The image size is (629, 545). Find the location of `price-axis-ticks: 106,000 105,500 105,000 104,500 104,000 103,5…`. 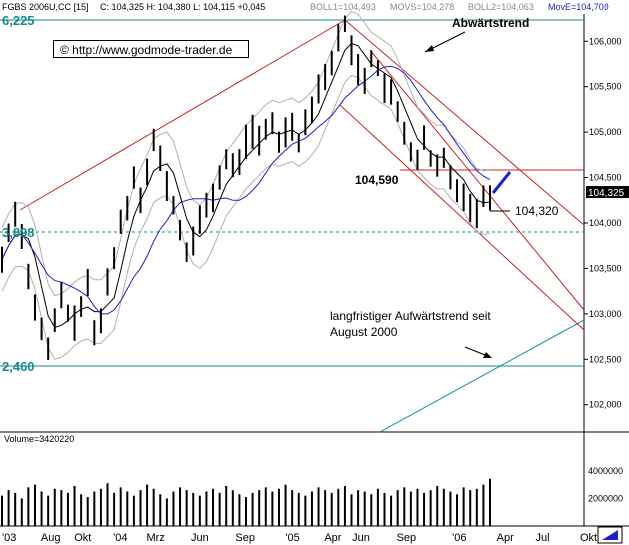

price-axis-ticks: 106,000 105,500 105,000 104,500 104,000 103,5… is located at coordinates (603, 223).